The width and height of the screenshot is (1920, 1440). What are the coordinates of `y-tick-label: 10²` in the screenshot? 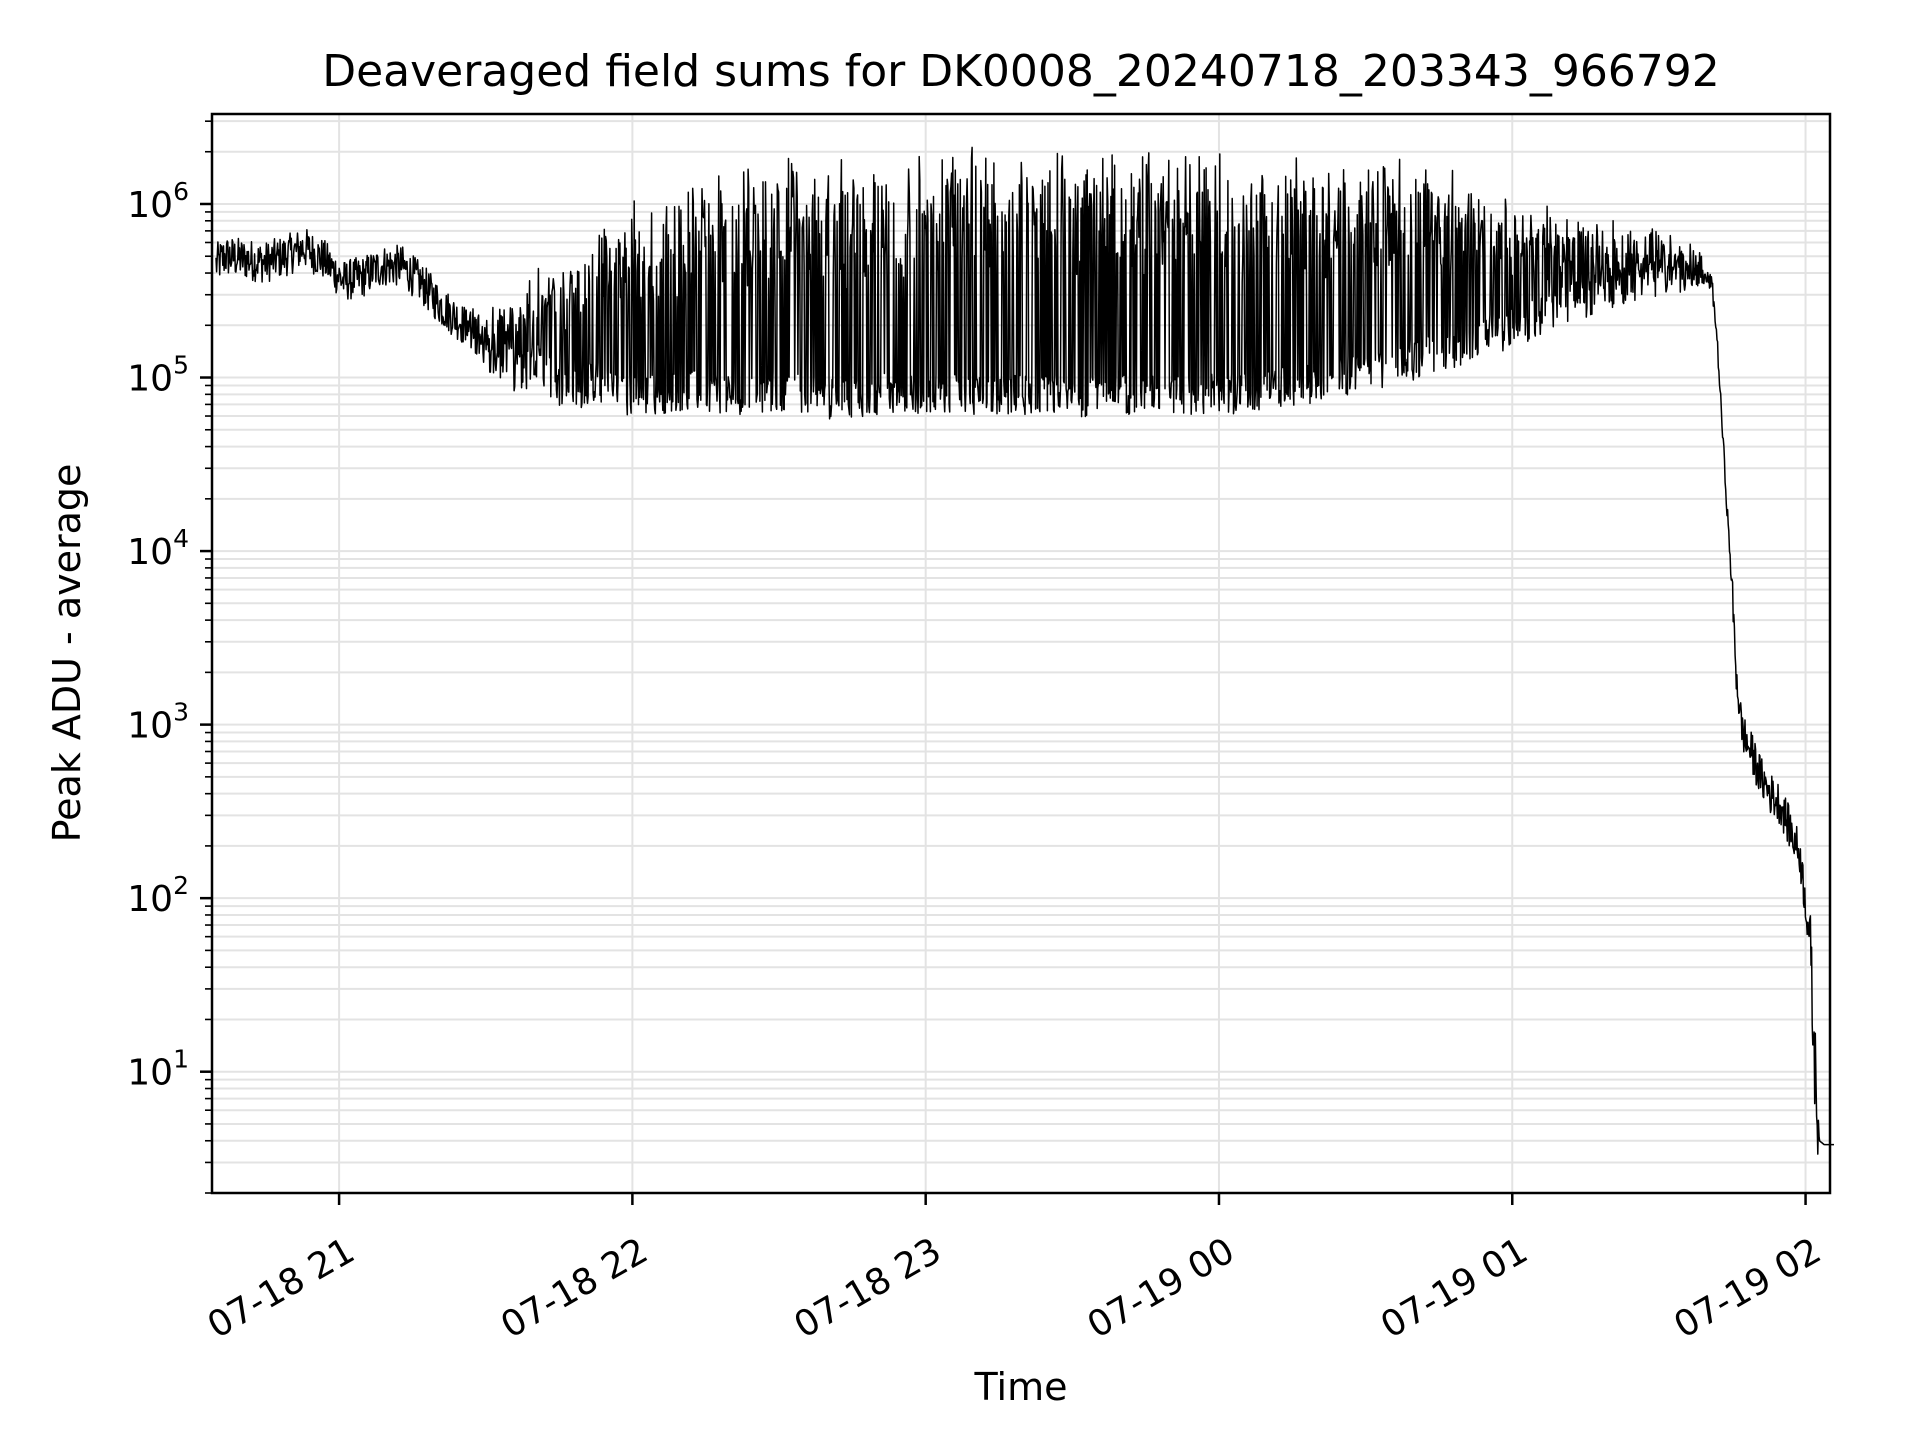 It's located at (158, 895).